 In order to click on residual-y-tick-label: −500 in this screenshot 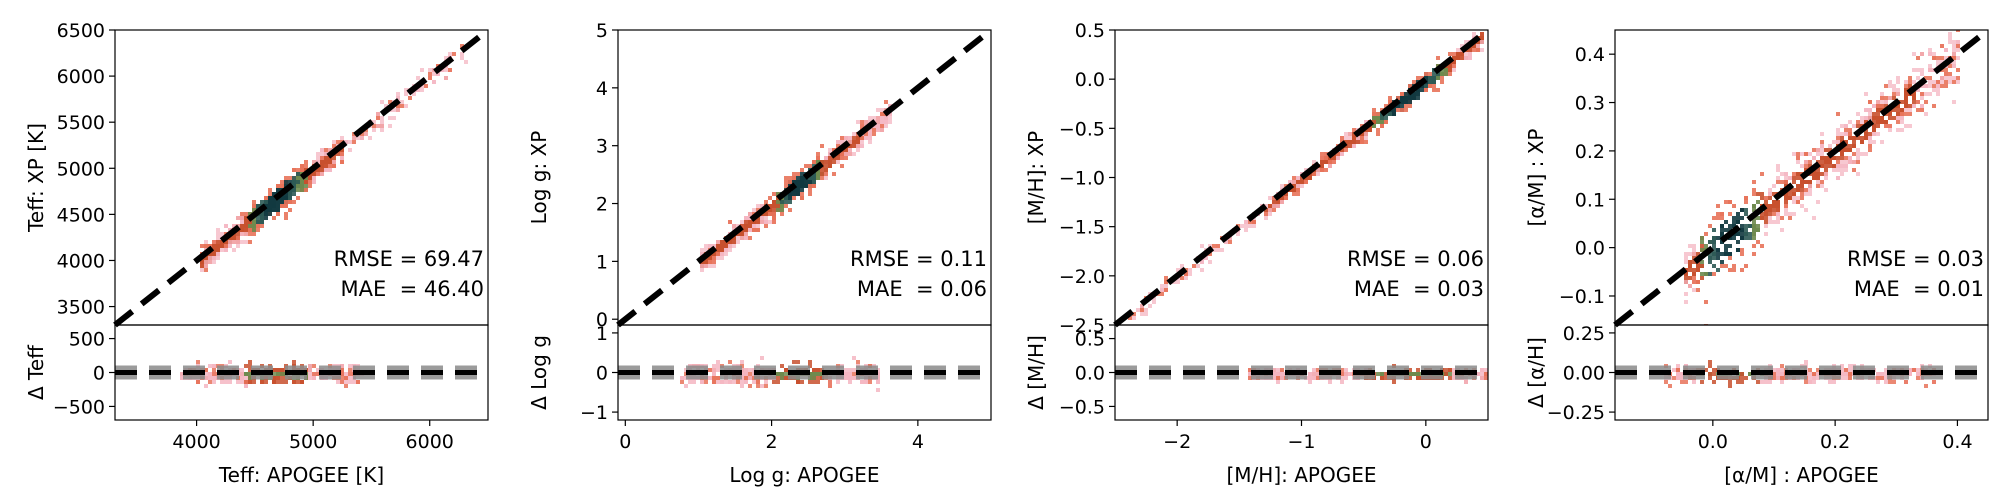, I will do `click(79, 407)`.